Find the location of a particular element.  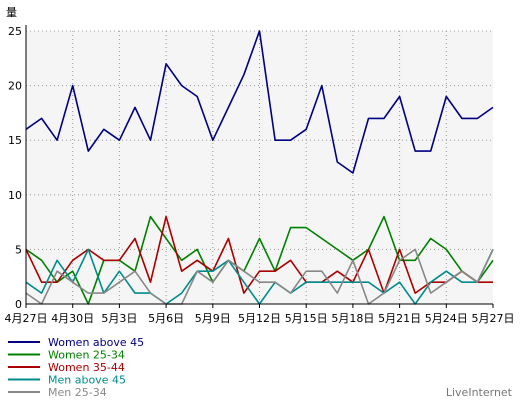

x-tick-label: 5月6日 is located at coordinates (166, 318).